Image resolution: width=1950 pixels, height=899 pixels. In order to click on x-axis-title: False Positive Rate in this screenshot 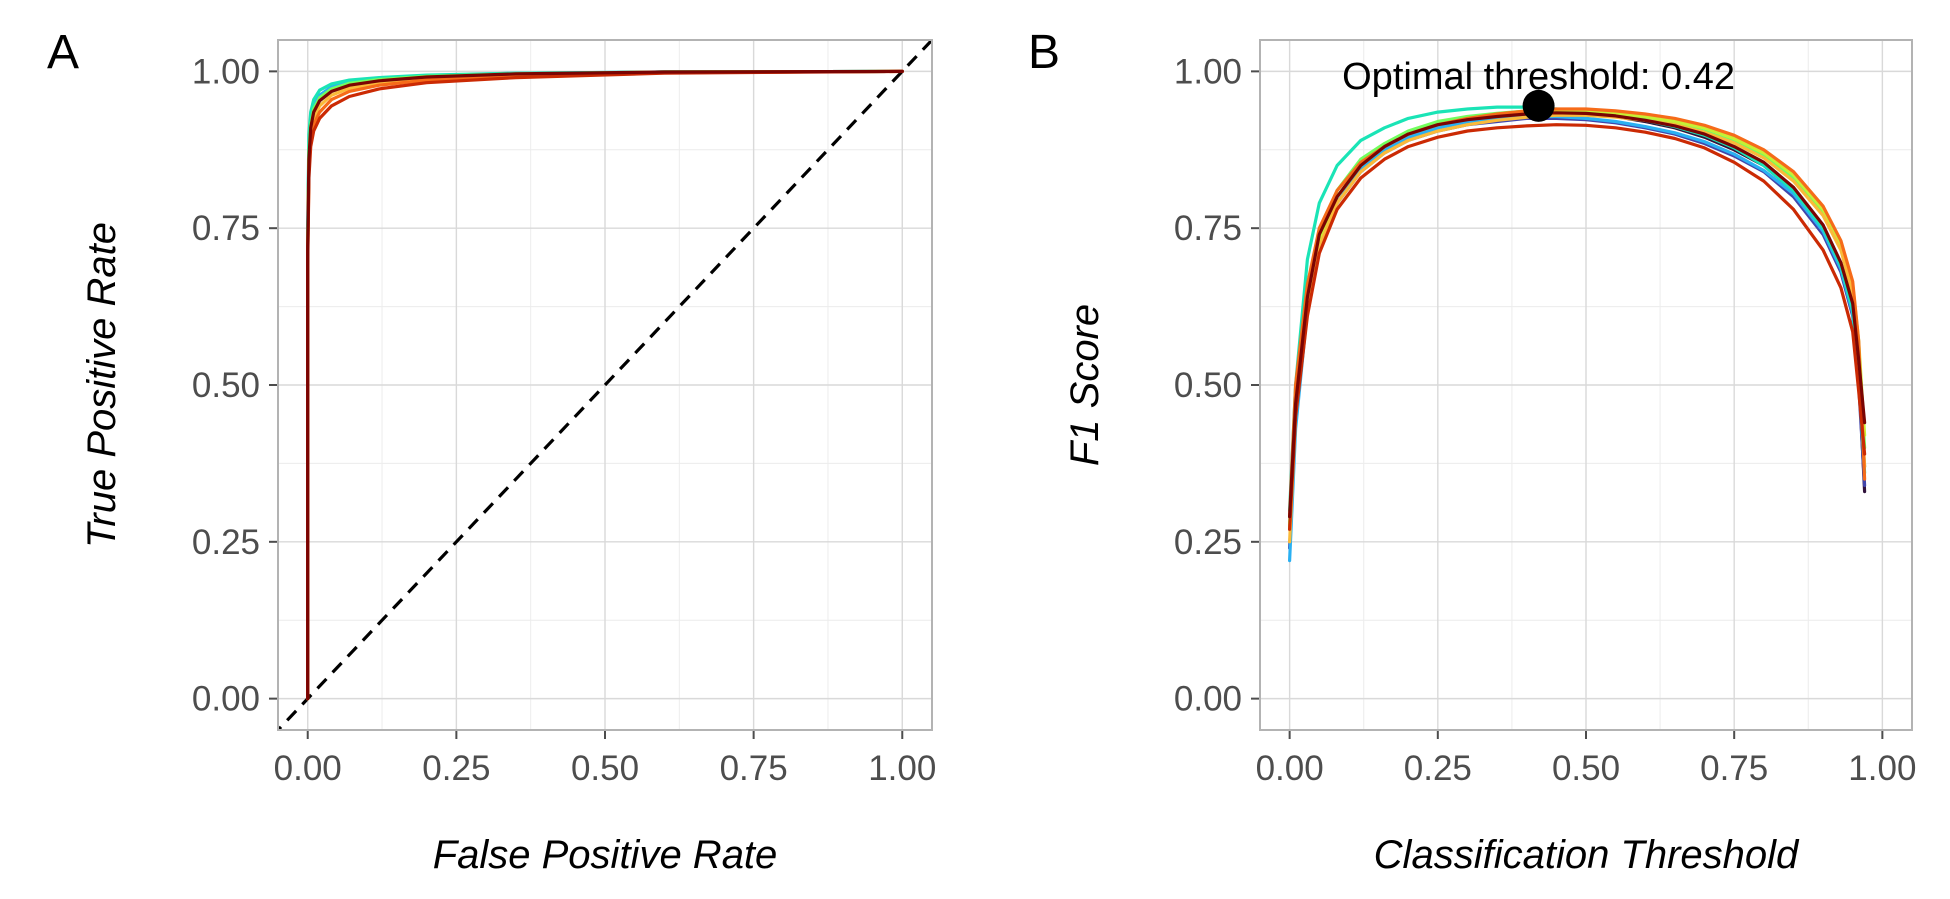, I will do `click(605, 855)`.